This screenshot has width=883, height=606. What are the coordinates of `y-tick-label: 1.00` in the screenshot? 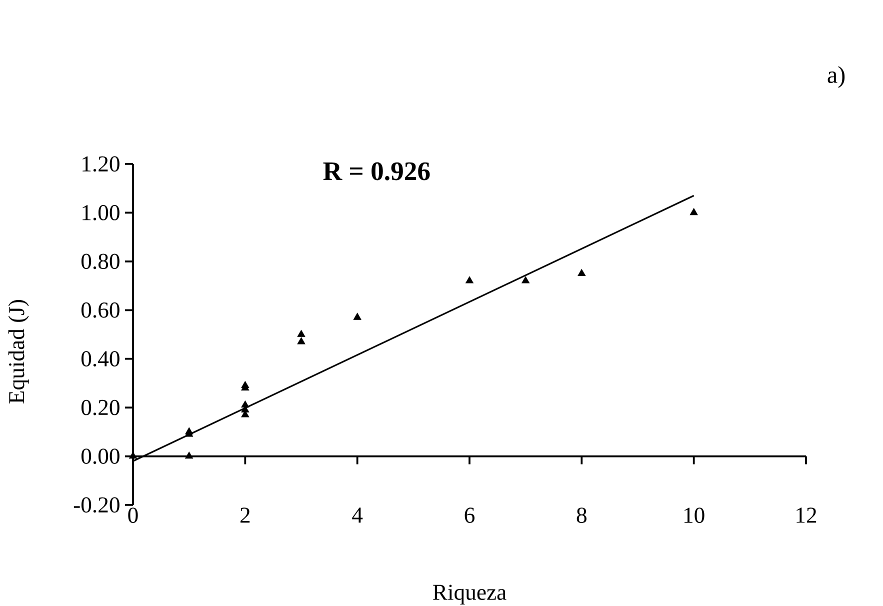 It's located at (101, 212).